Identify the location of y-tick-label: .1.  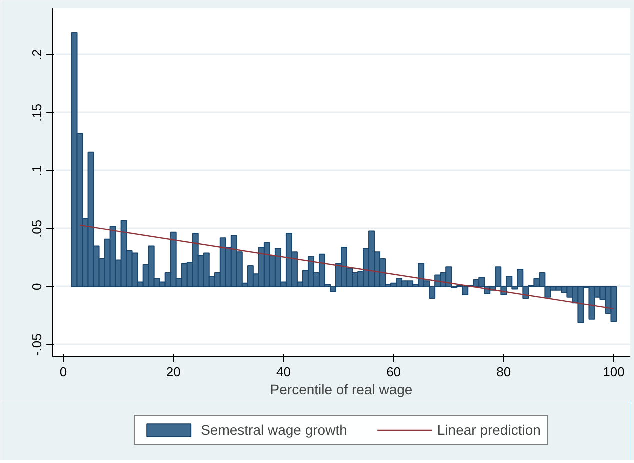
(37, 170).